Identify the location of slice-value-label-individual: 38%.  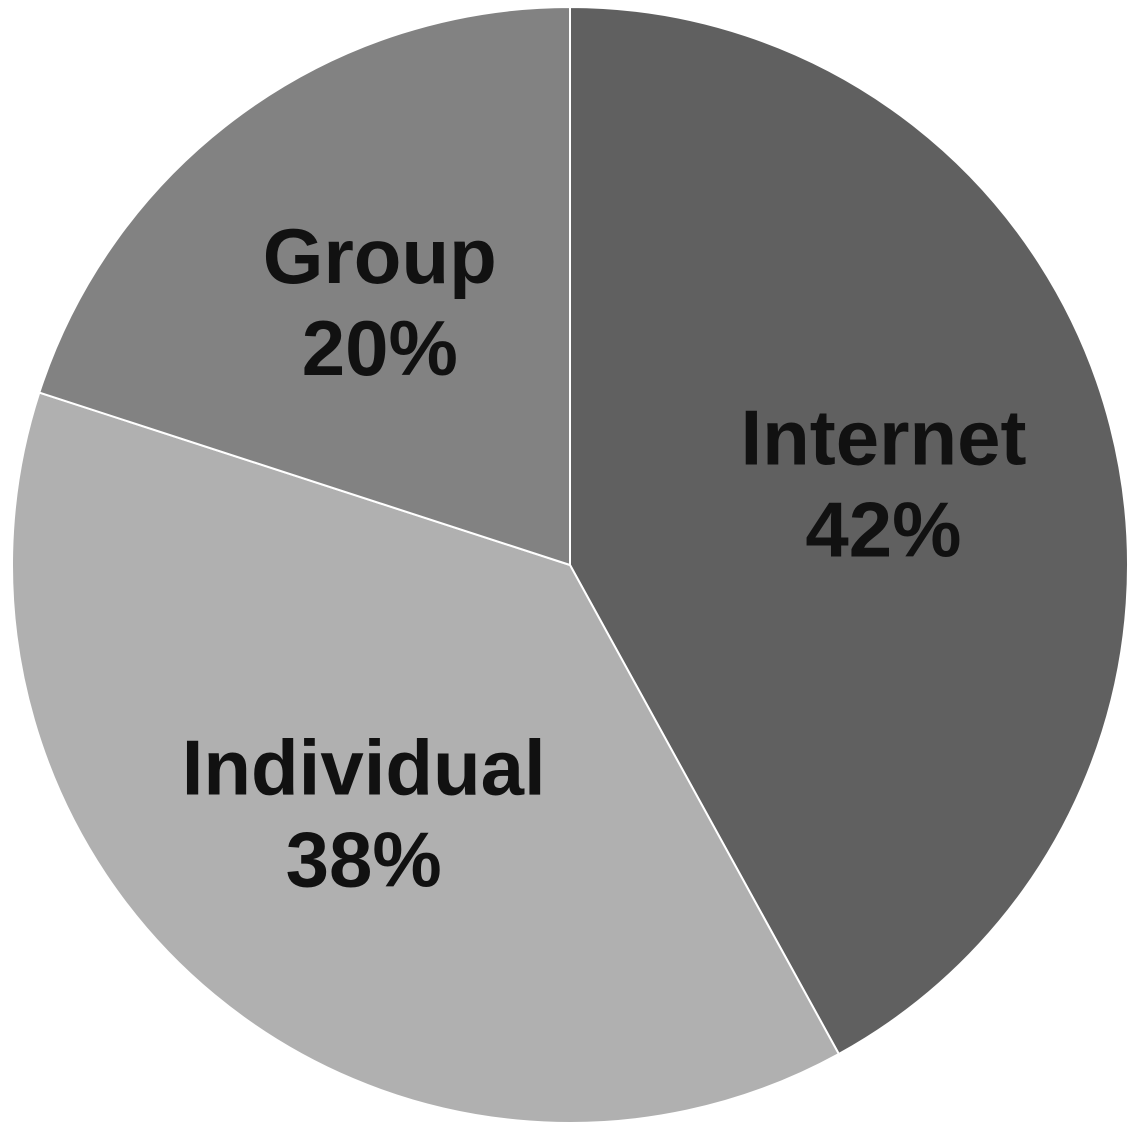
(364, 859).